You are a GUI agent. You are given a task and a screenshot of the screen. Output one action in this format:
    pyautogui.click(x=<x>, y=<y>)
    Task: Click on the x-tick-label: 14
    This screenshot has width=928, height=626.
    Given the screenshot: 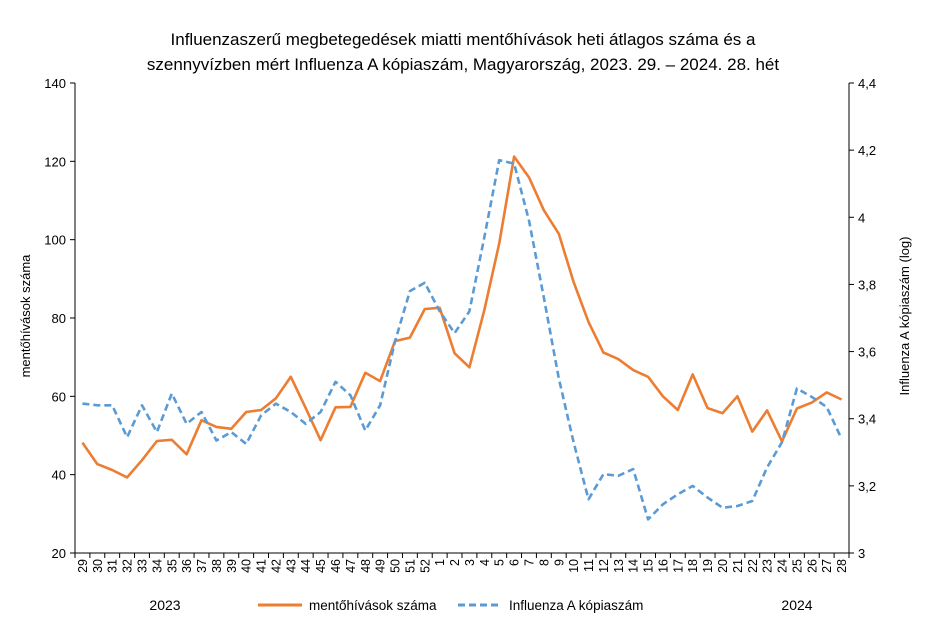 What is the action you would take?
    pyautogui.click(x=634, y=566)
    